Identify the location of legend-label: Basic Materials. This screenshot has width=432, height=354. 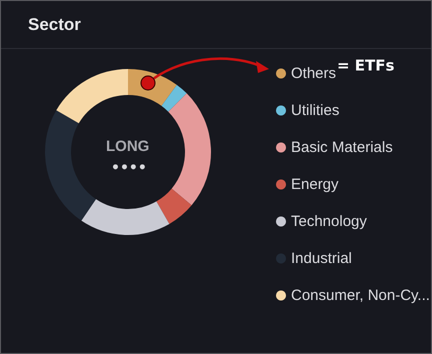
(342, 147).